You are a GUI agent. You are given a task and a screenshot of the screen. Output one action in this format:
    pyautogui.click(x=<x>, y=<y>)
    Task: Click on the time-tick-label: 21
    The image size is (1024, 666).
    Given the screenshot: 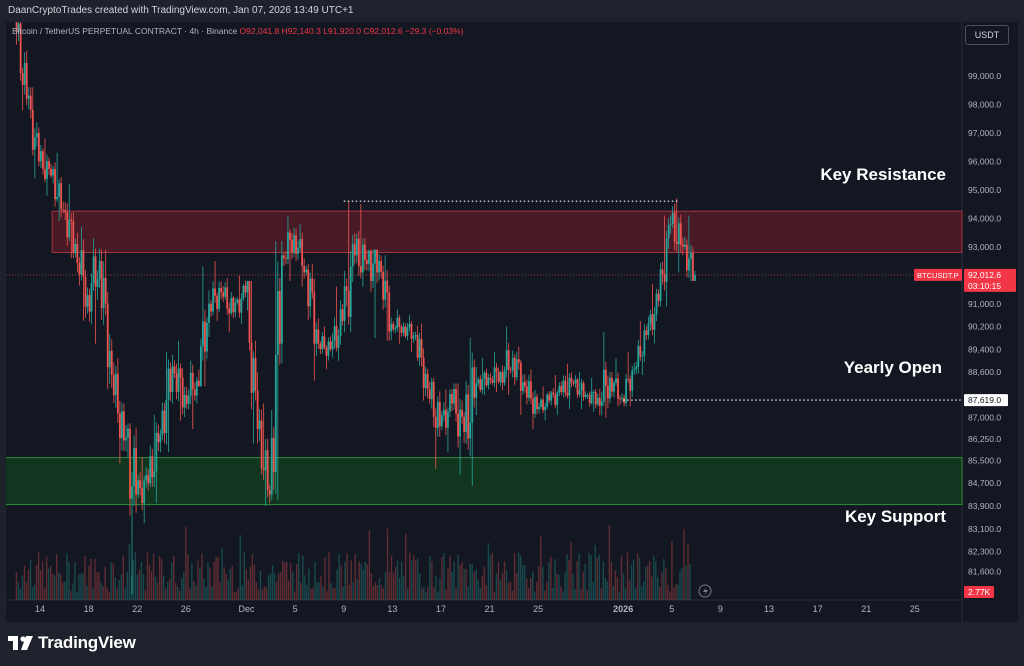 What is the action you would take?
    pyautogui.click(x=490, y=609)
    